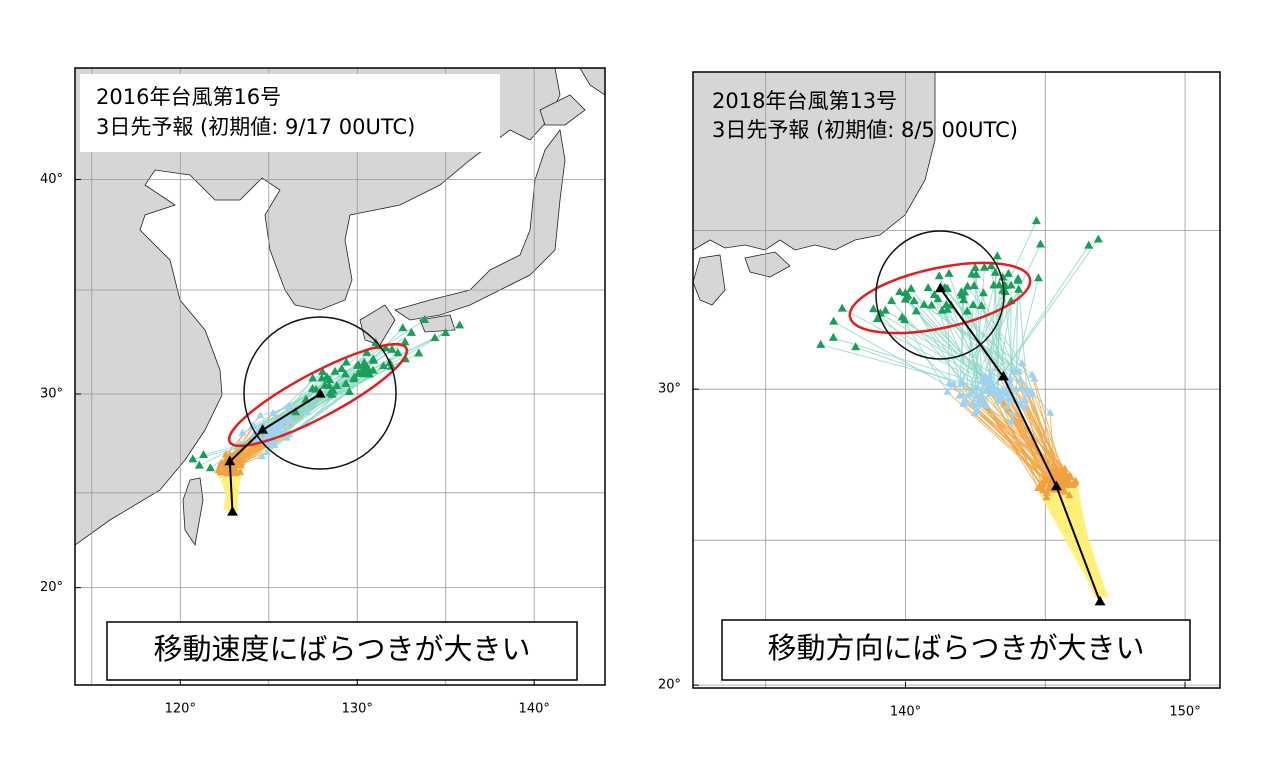 The image size is (1282, 763). Describe the element at coordinates (180, 709) in the screenshot. I see `lon-tick-label: 120°` at that location.